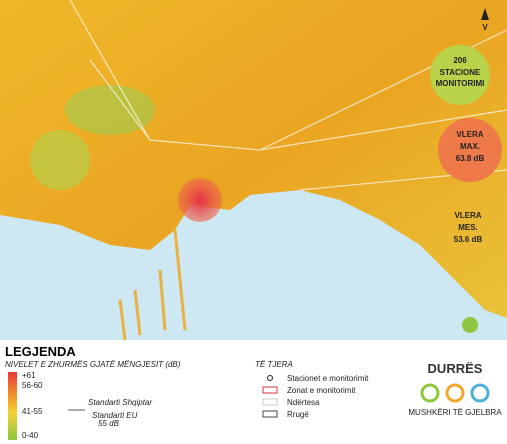 This screenshot has width=507, height=444. What do you see at coordinates (485, 14) in the screenshot?
I see `north-arrow` at bounding box center [485, 14].